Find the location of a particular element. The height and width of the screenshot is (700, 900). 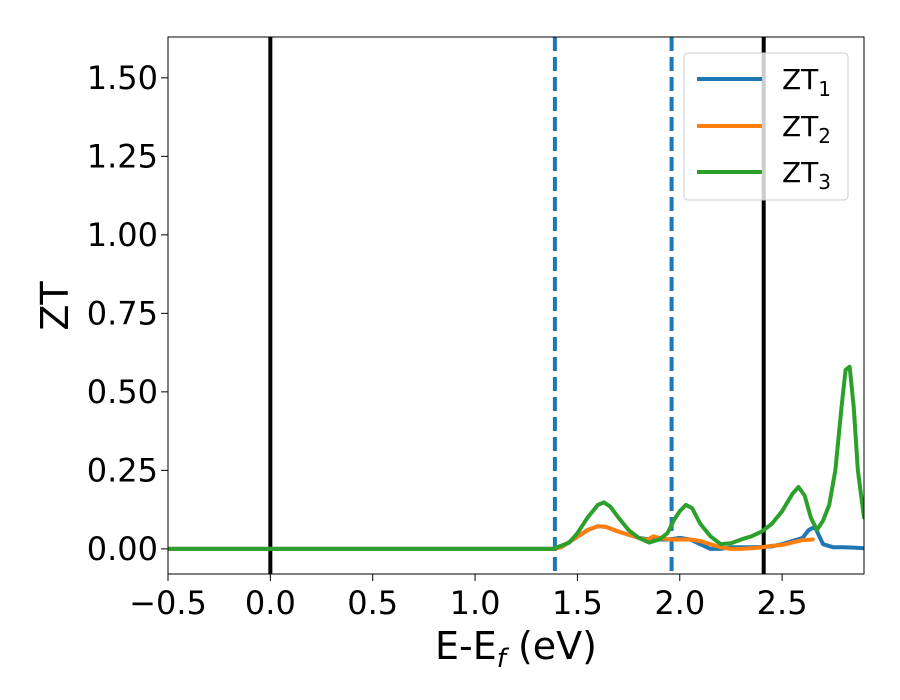

y-axis: 0.00 0.25 0.50 0.75 1.00 1.25 1.50 is located at coordinates (127, 313).